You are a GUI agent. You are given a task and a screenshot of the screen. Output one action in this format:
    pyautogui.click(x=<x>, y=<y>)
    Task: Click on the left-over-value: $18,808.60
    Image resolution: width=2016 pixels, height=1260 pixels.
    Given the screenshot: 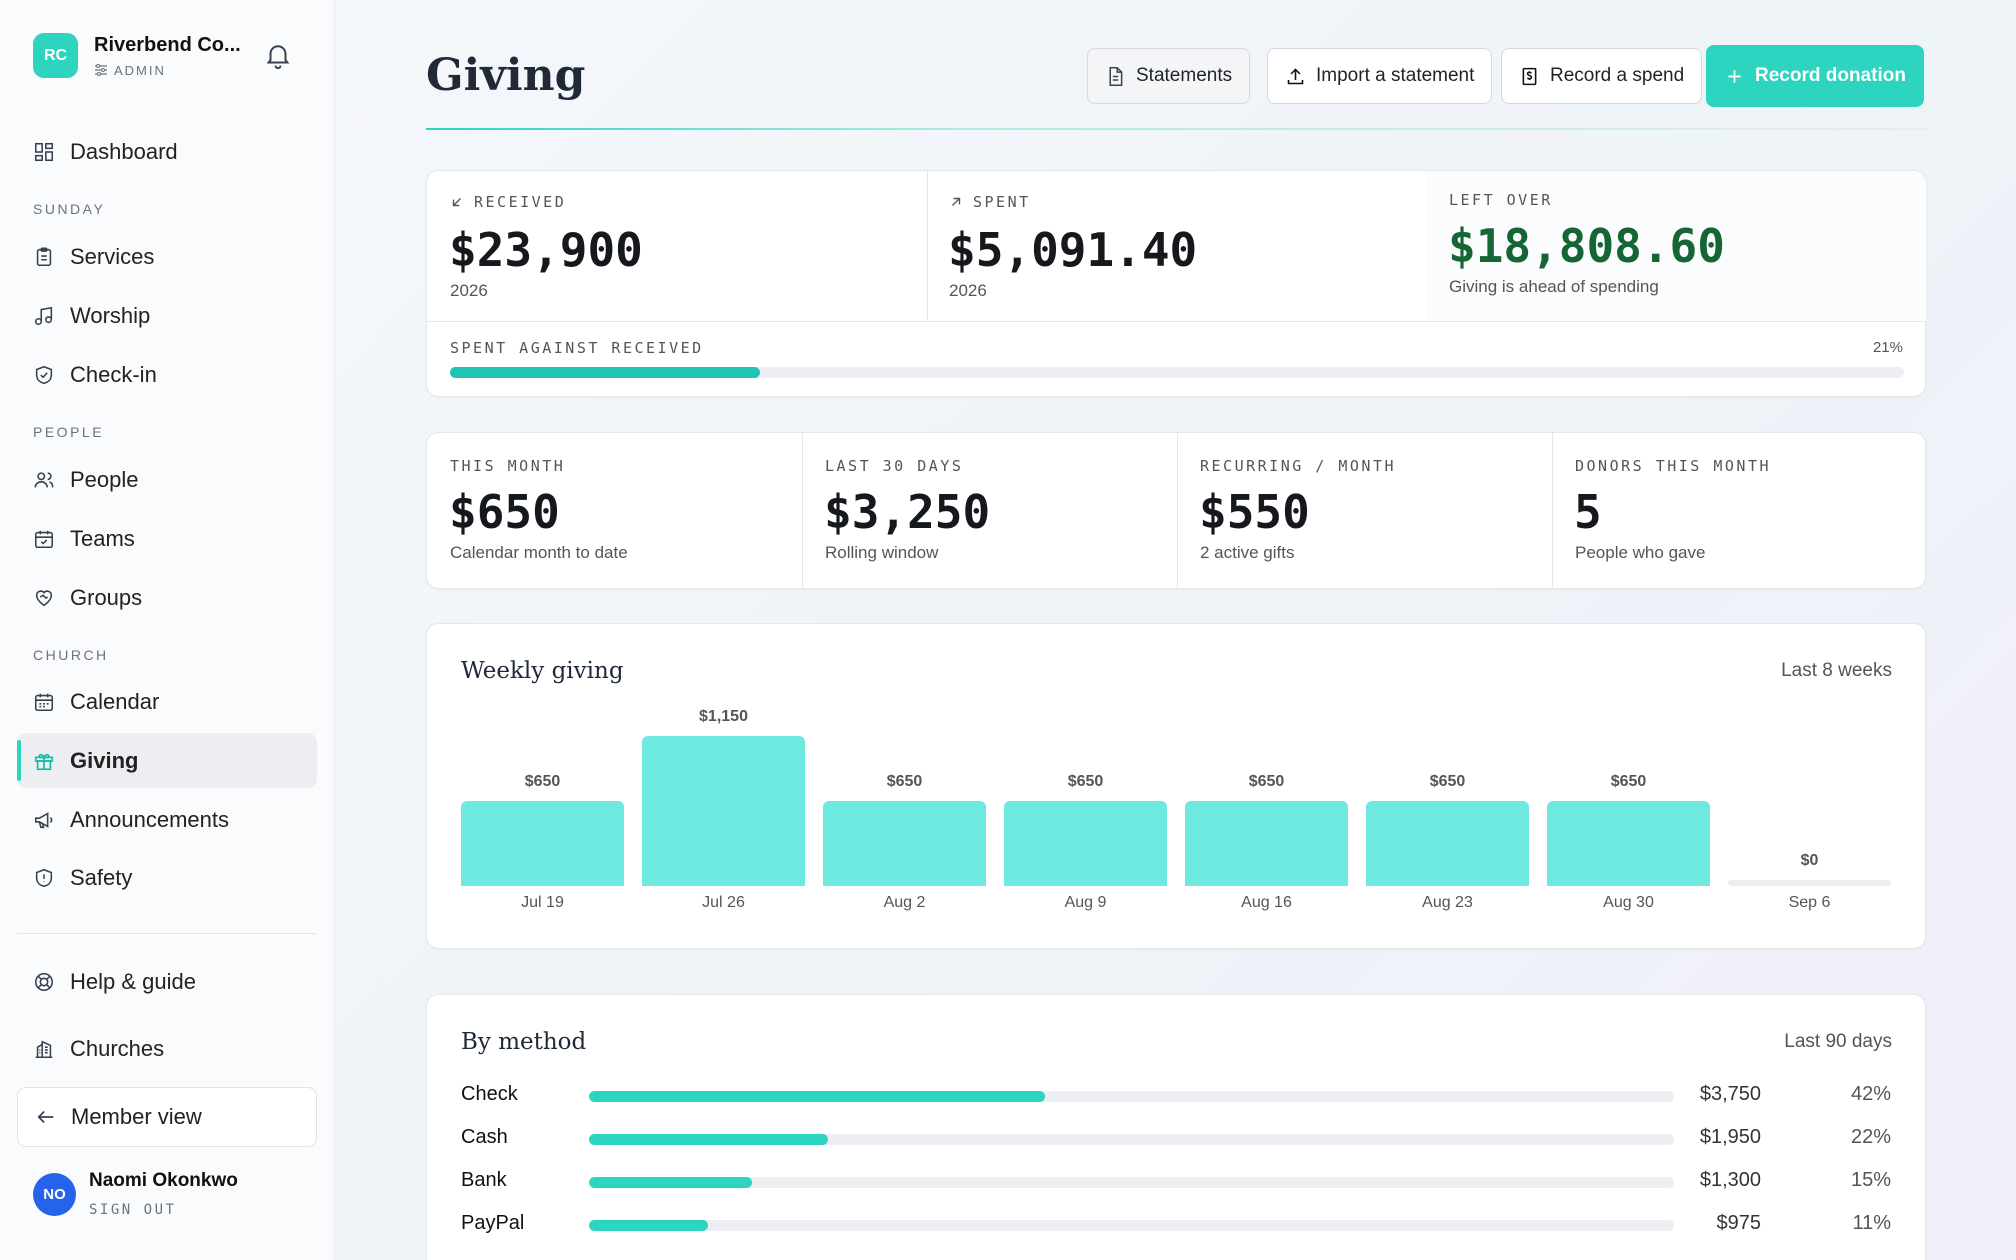 What is the action you would take?
    pyautogui.click(x=1586, y=246)
    